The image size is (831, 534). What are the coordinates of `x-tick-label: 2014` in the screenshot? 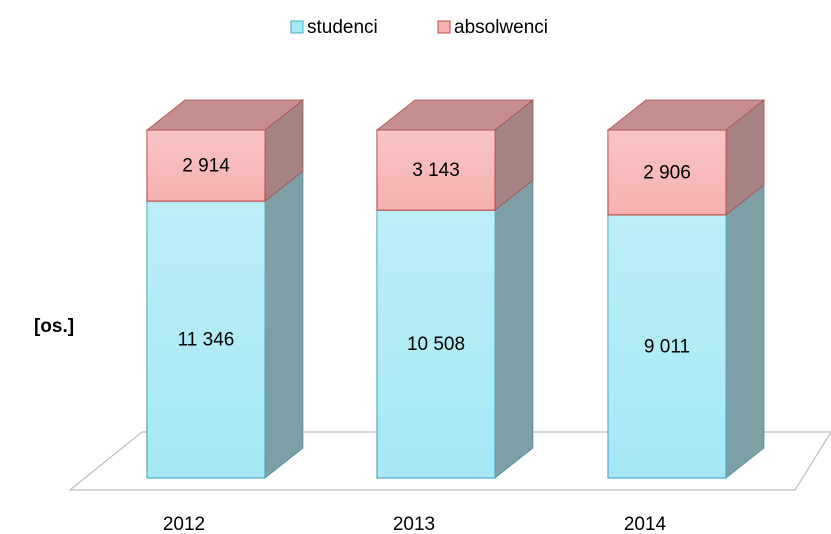 It's located at (645, 524).